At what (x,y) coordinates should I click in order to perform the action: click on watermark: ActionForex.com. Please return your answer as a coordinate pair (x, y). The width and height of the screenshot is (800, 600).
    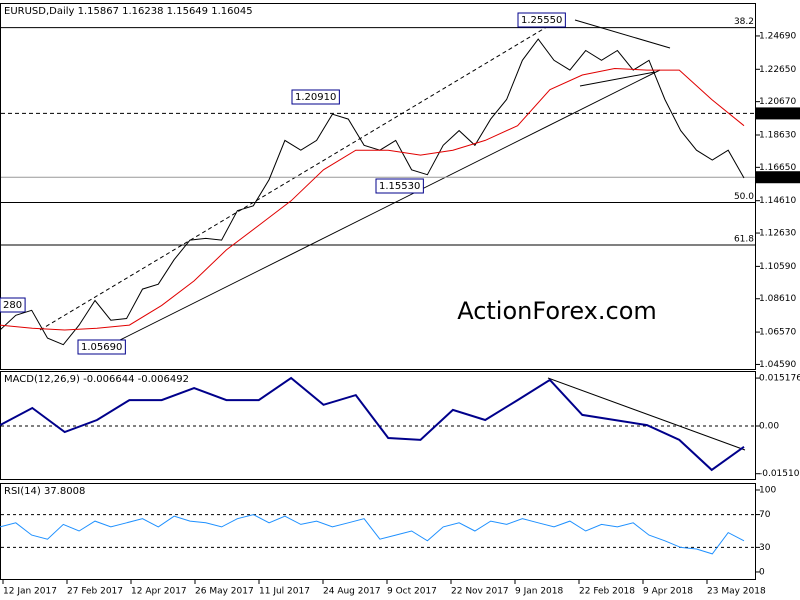
    Looking at the image, I should click on (557, 311).